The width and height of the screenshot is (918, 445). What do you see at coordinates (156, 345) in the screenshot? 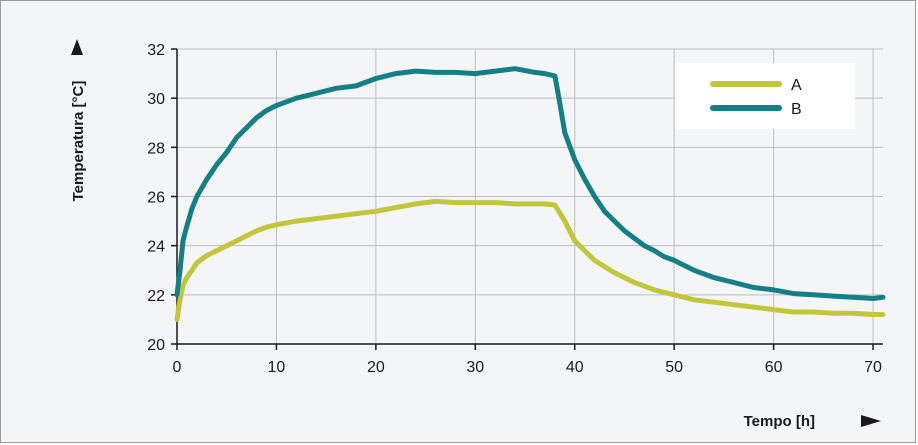
I see `y-tick-label: 20` at bounding box center [156, 345].